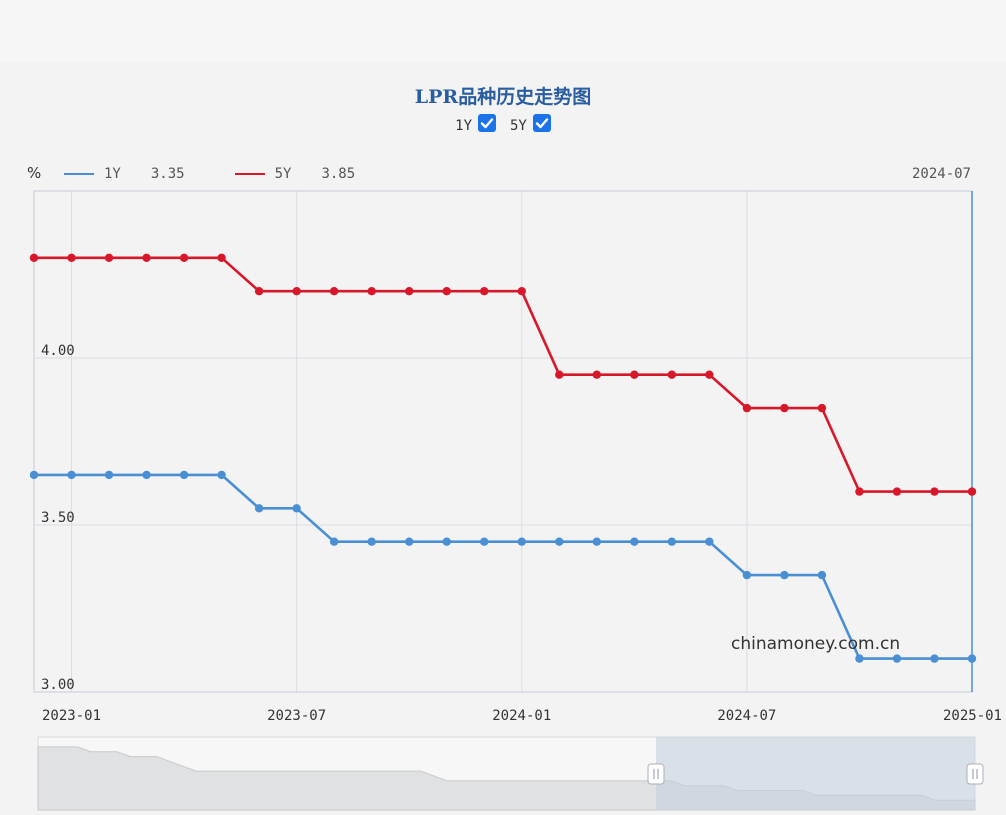  Describe the element at coordinates (746, 716) in the screenshot. I see `x-tick-label-3: 2024-07` at that location.